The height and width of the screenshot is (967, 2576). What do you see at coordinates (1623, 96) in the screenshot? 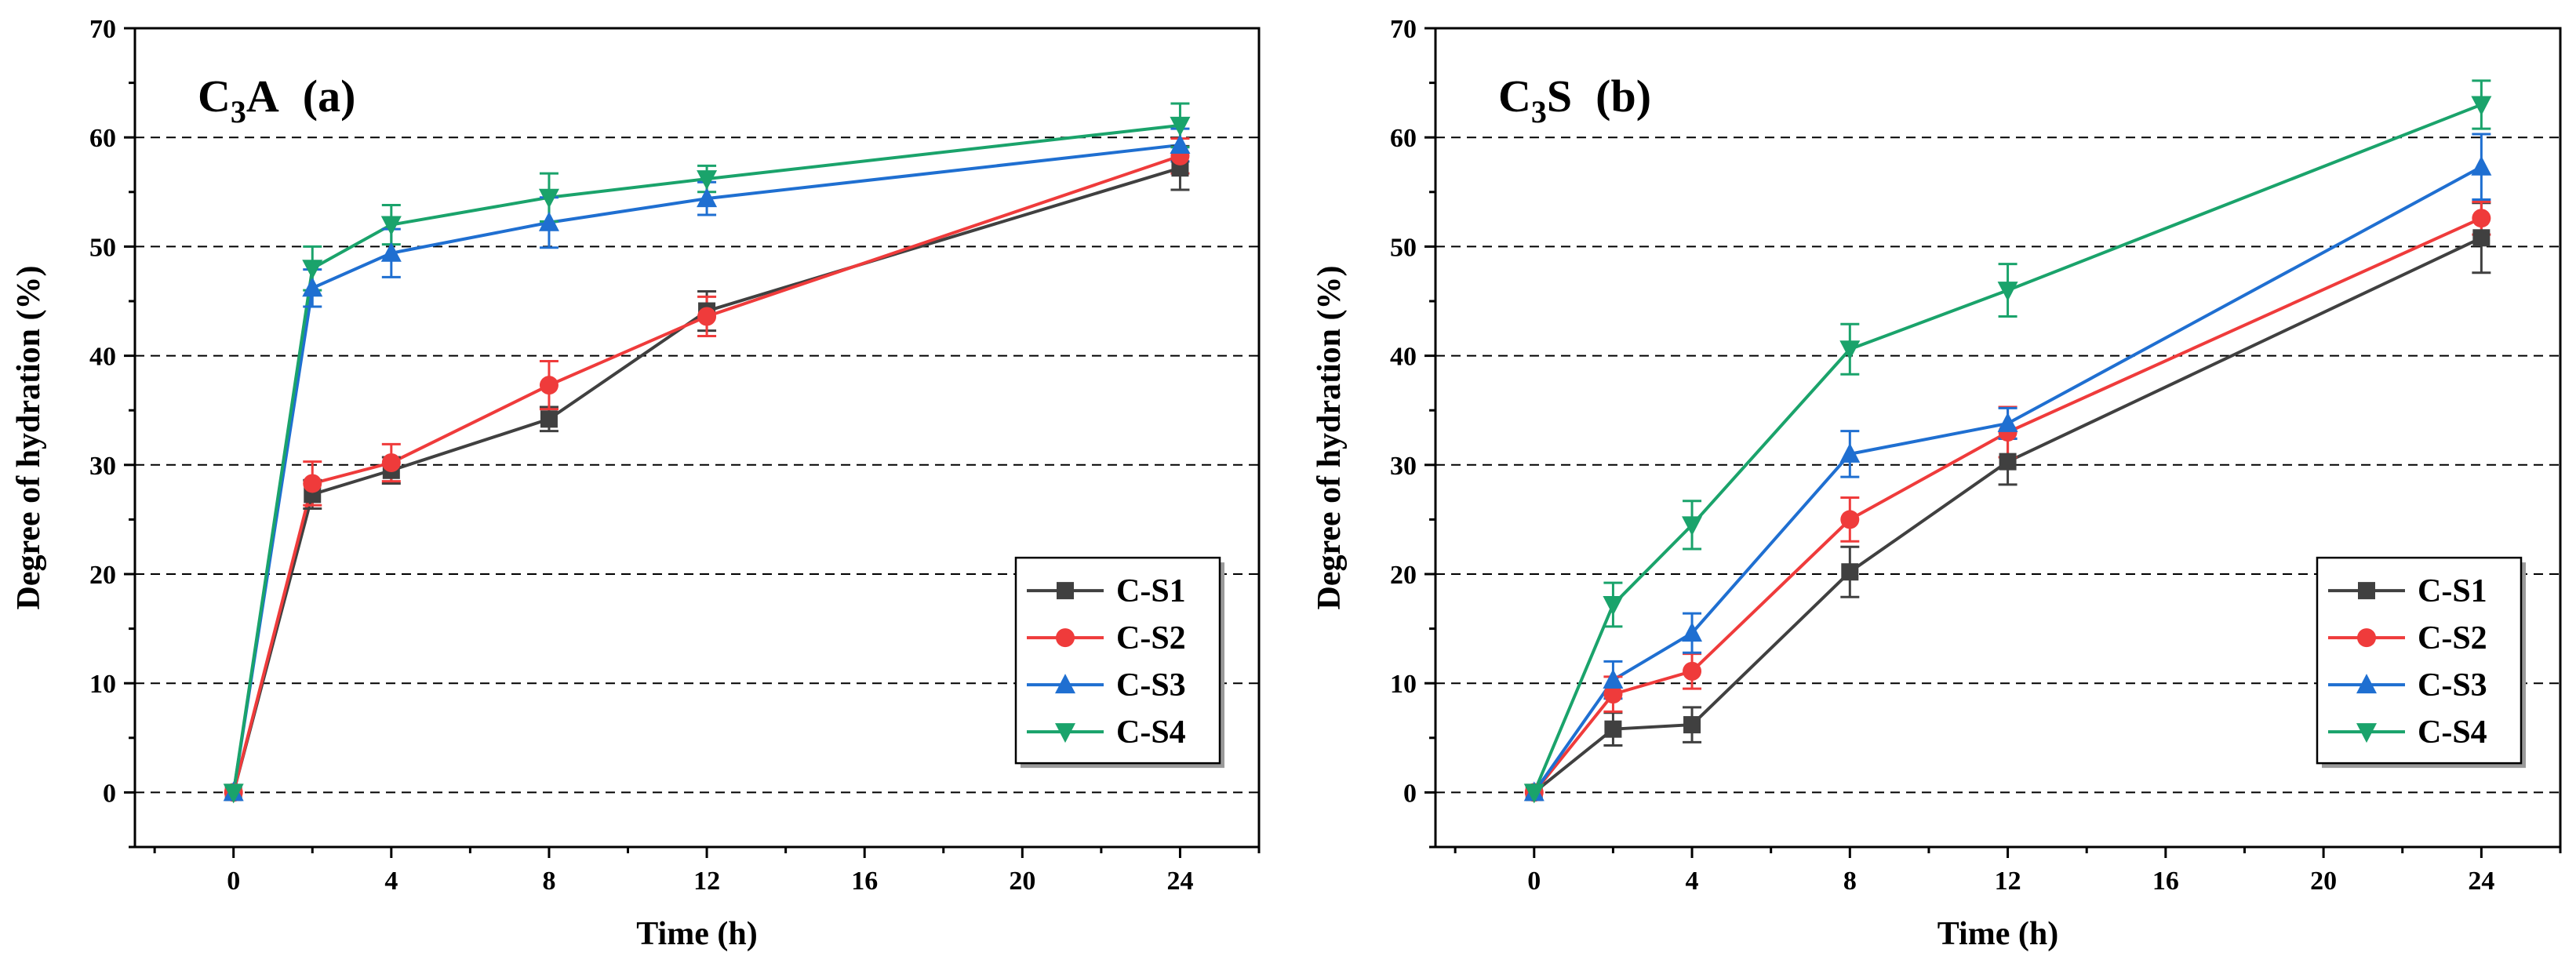
I see `panel-label: (b)` at bounding box center [1623, 96].